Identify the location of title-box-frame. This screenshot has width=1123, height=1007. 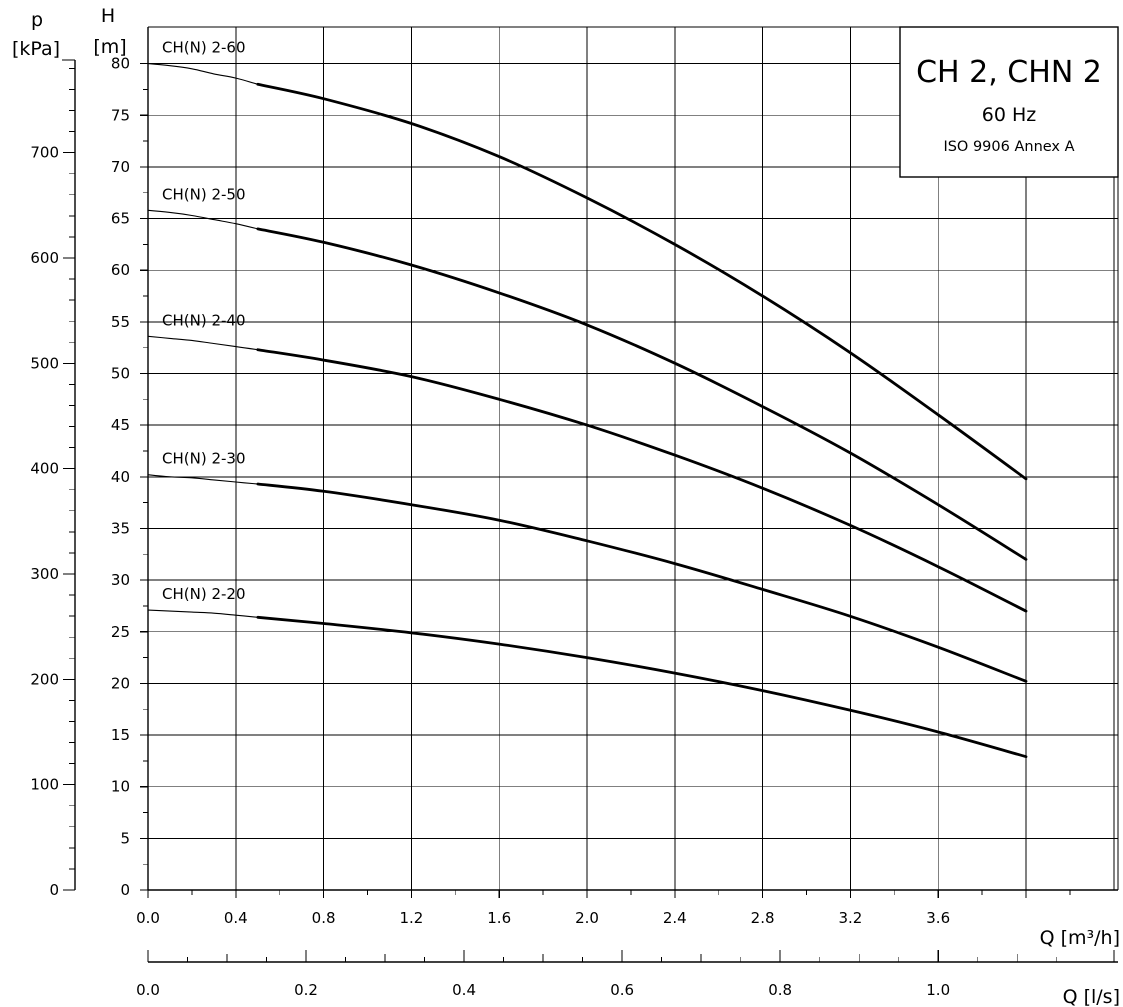
(1009, 102).